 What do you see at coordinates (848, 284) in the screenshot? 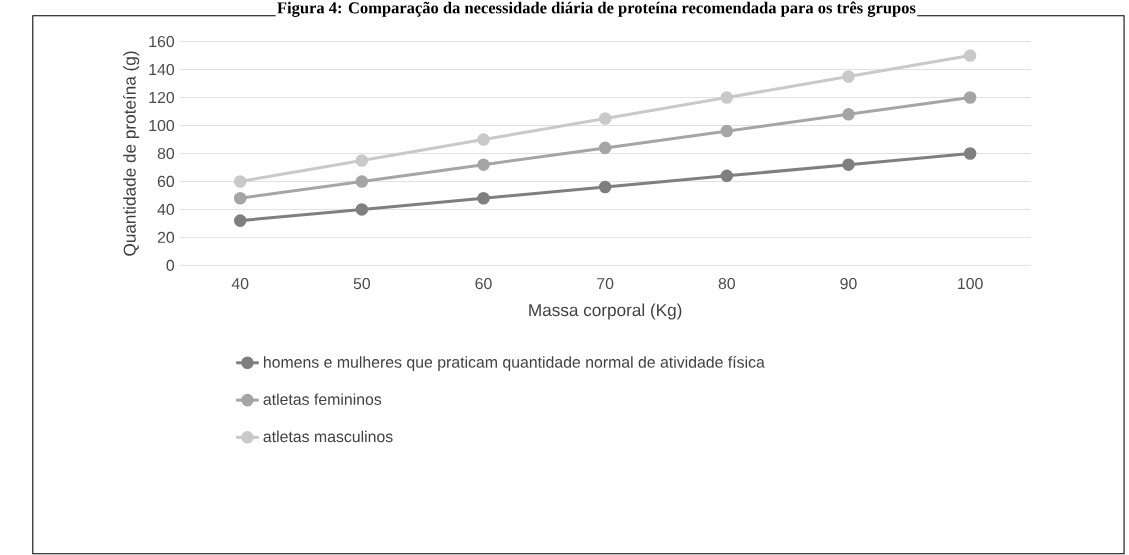
I see `x-tick-label: 90` at bounding box center [848, 284].